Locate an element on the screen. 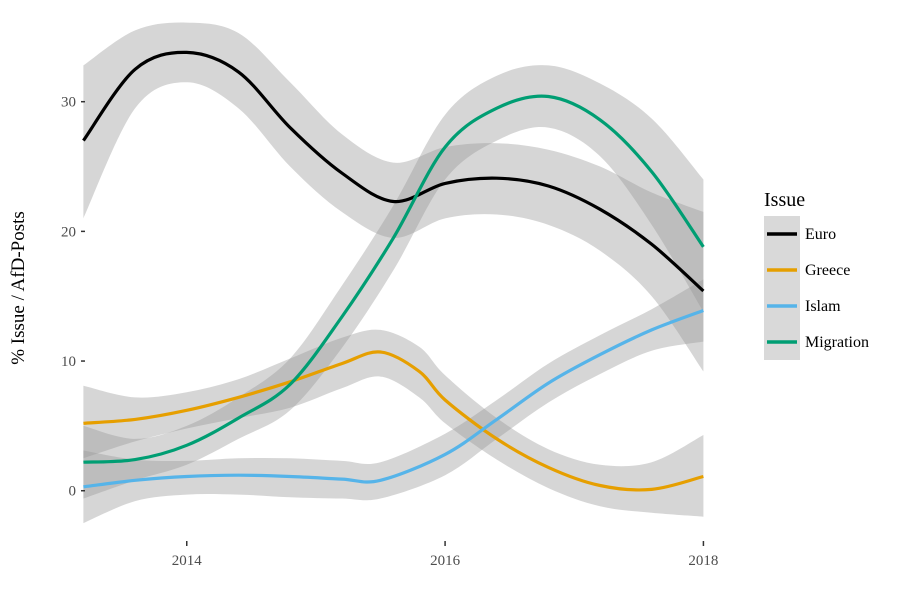 This screenshot has height=600, width=900. legend-label-islam: Islam is located at coordinates (823, 306).